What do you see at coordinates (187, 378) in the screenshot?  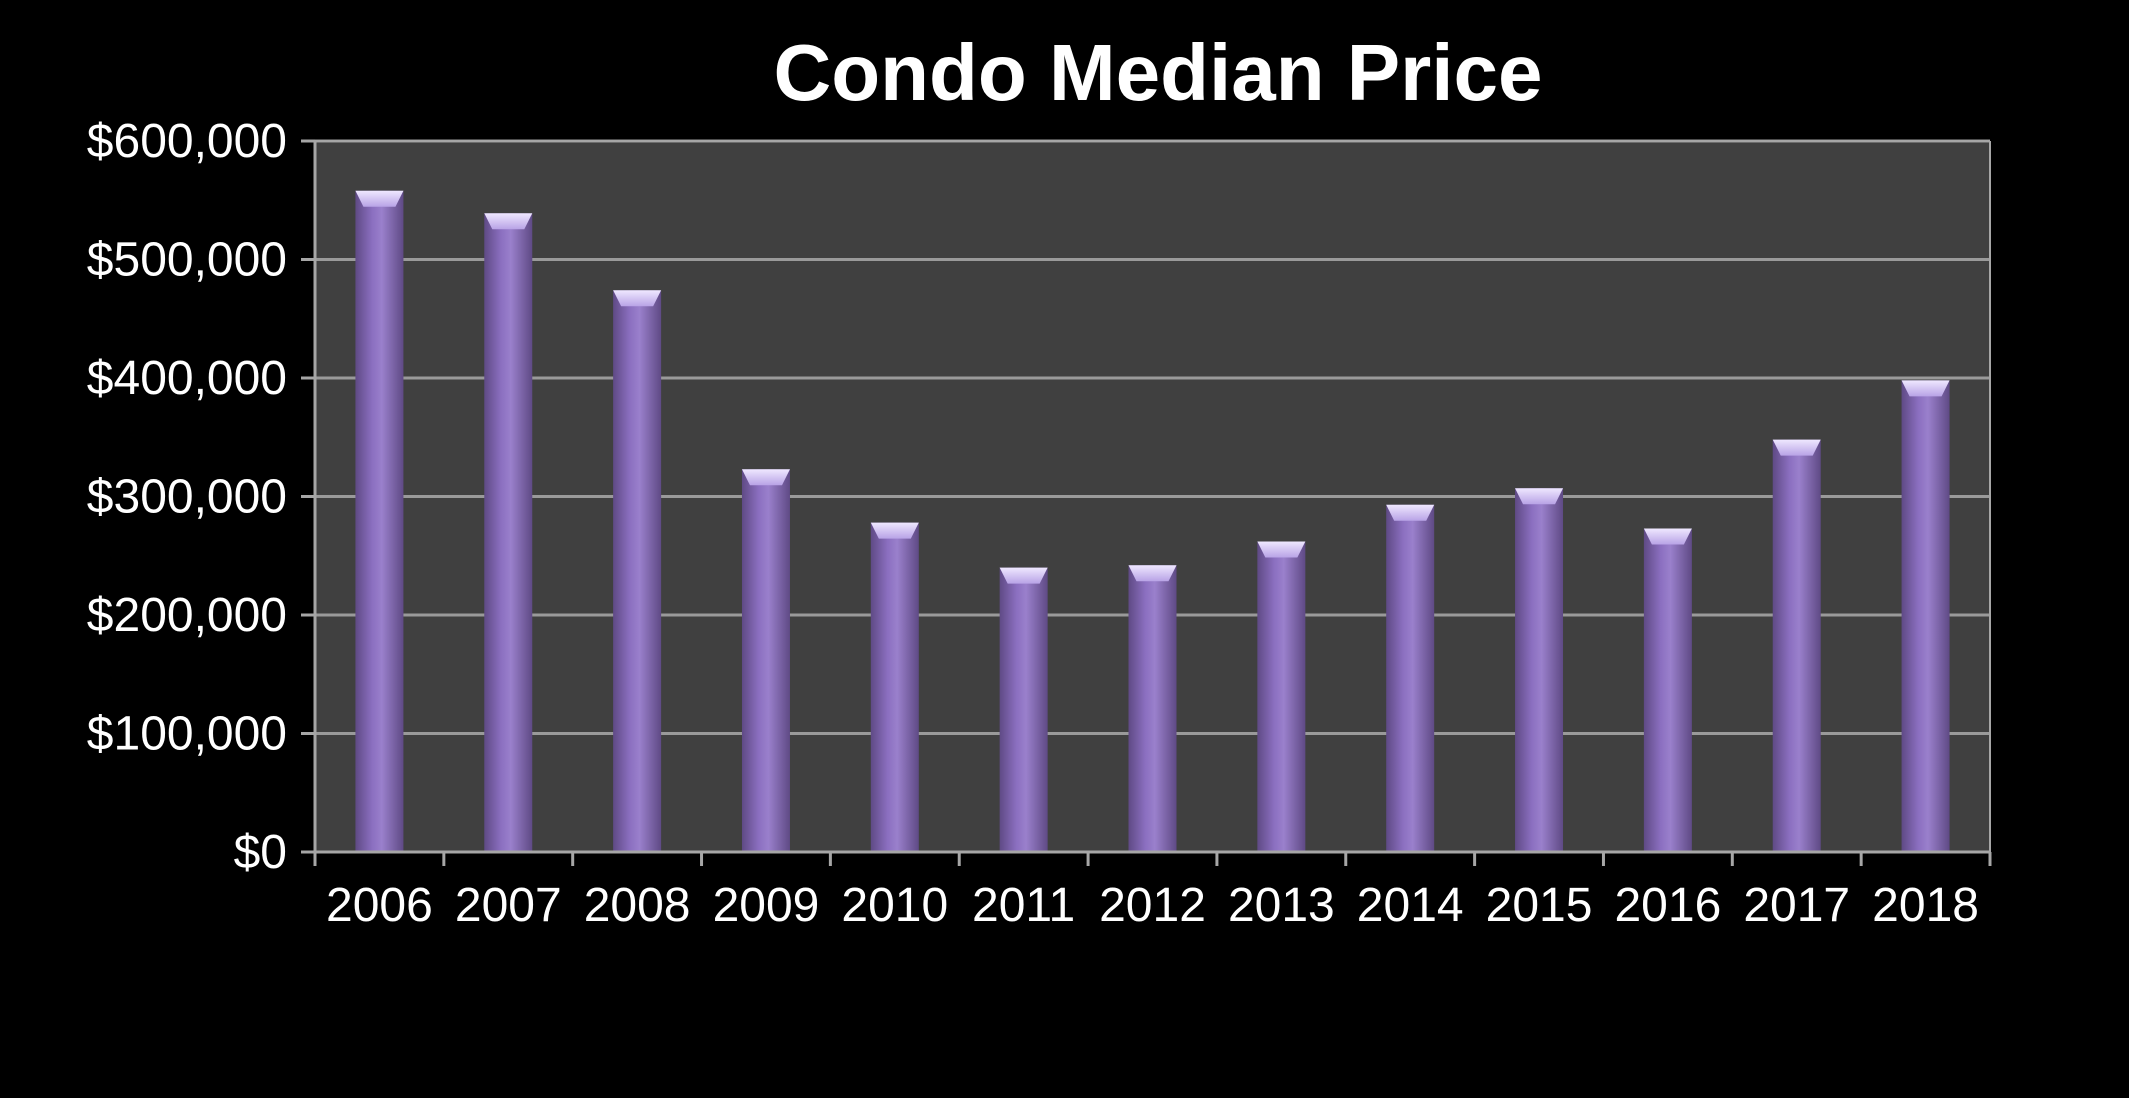 I see `y-tick-label: $400,000` at bounding box center [187, 378].